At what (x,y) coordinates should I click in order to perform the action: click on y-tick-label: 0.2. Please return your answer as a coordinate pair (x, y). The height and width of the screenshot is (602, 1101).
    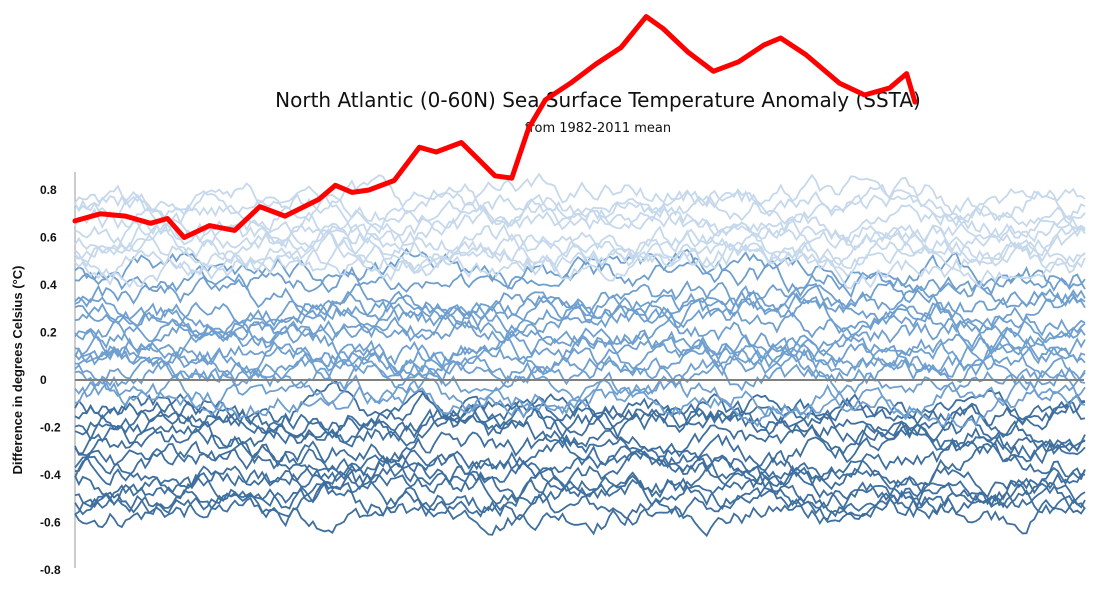
    Looking at the image, I should click on (48, 333).